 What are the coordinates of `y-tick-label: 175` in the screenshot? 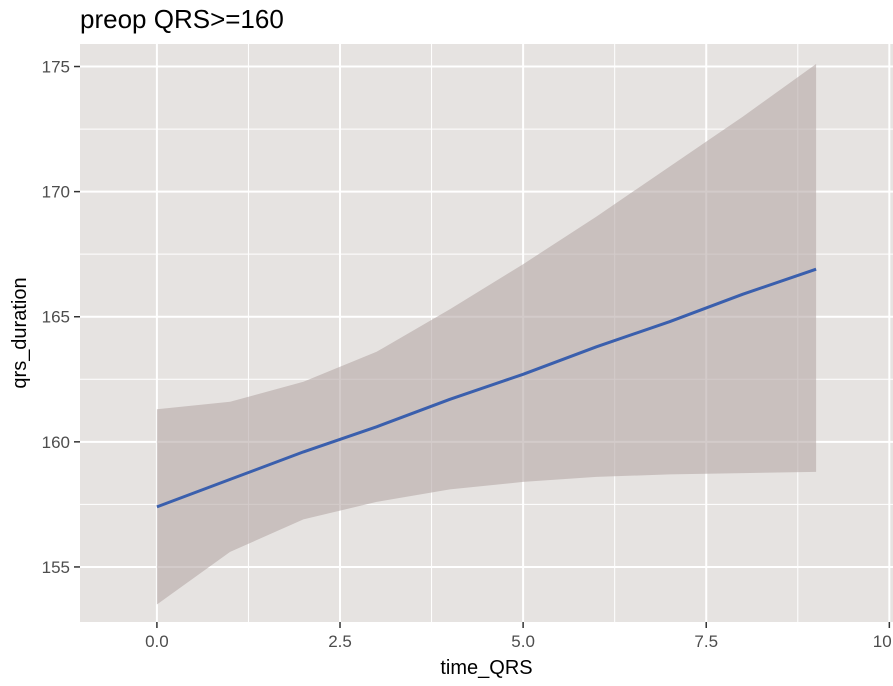 It's located at (56, 67).